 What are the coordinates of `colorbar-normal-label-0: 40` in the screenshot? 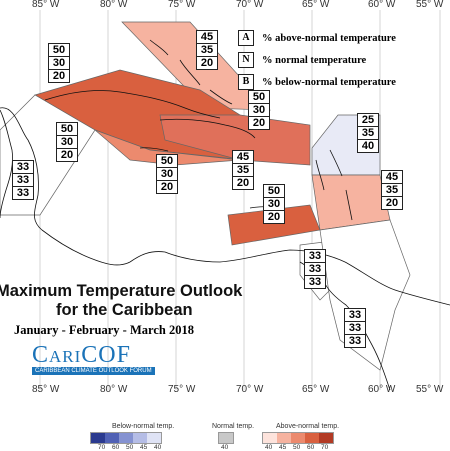 It's located at (225, 447).